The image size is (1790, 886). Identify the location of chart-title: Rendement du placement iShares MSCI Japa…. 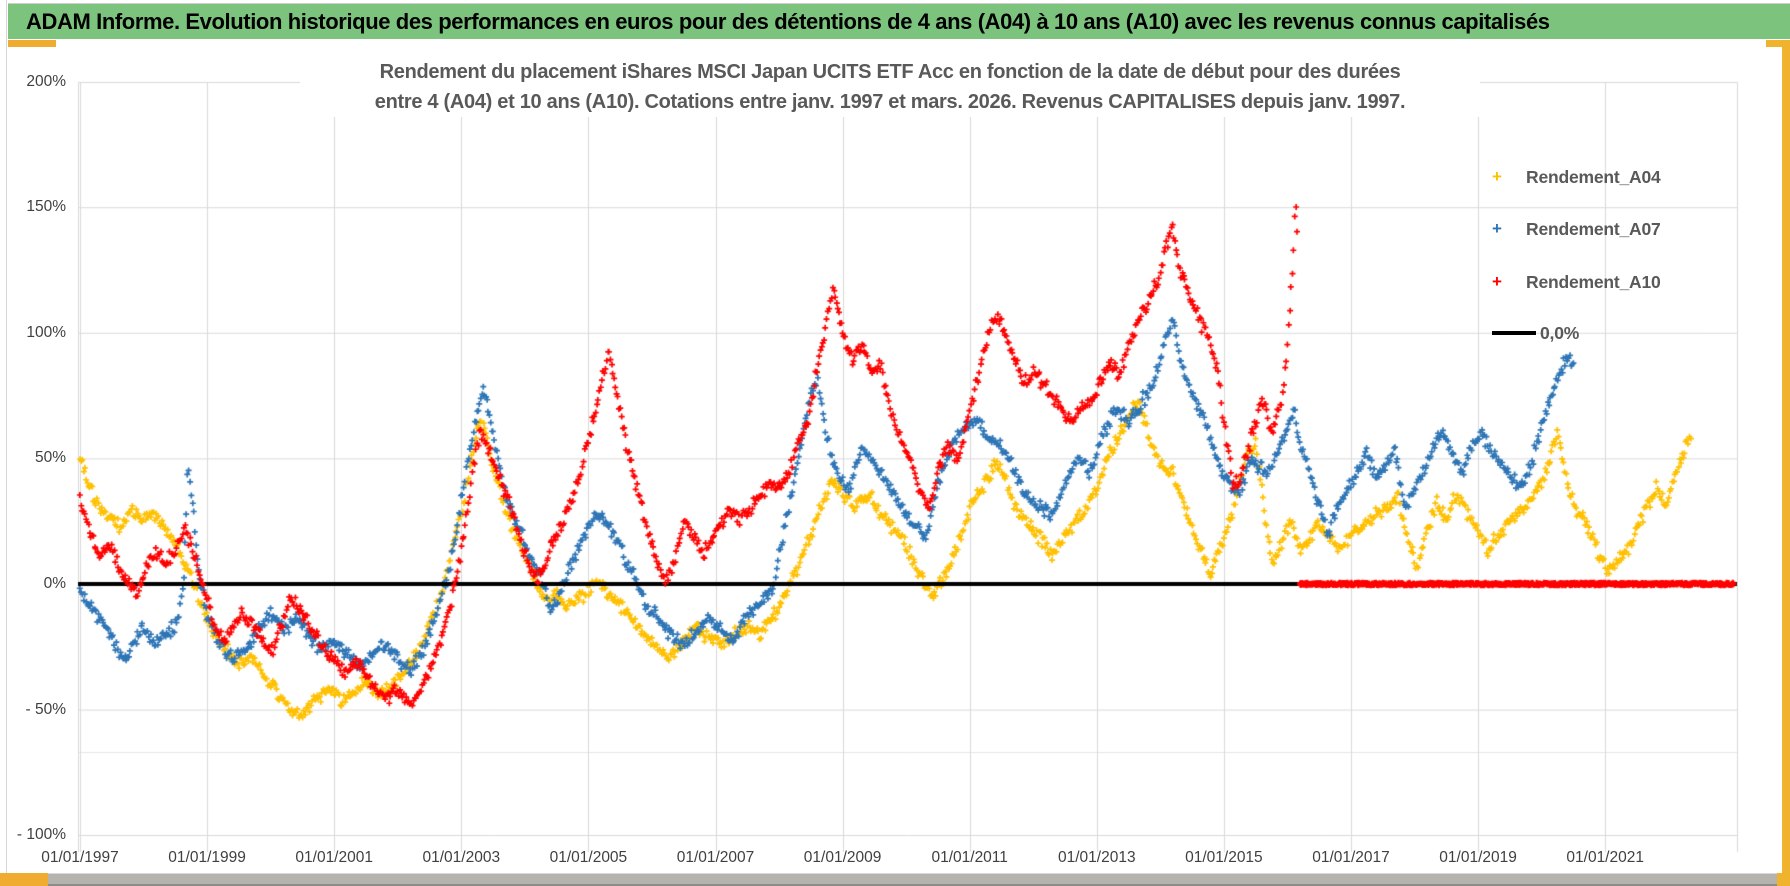
(890, 87).